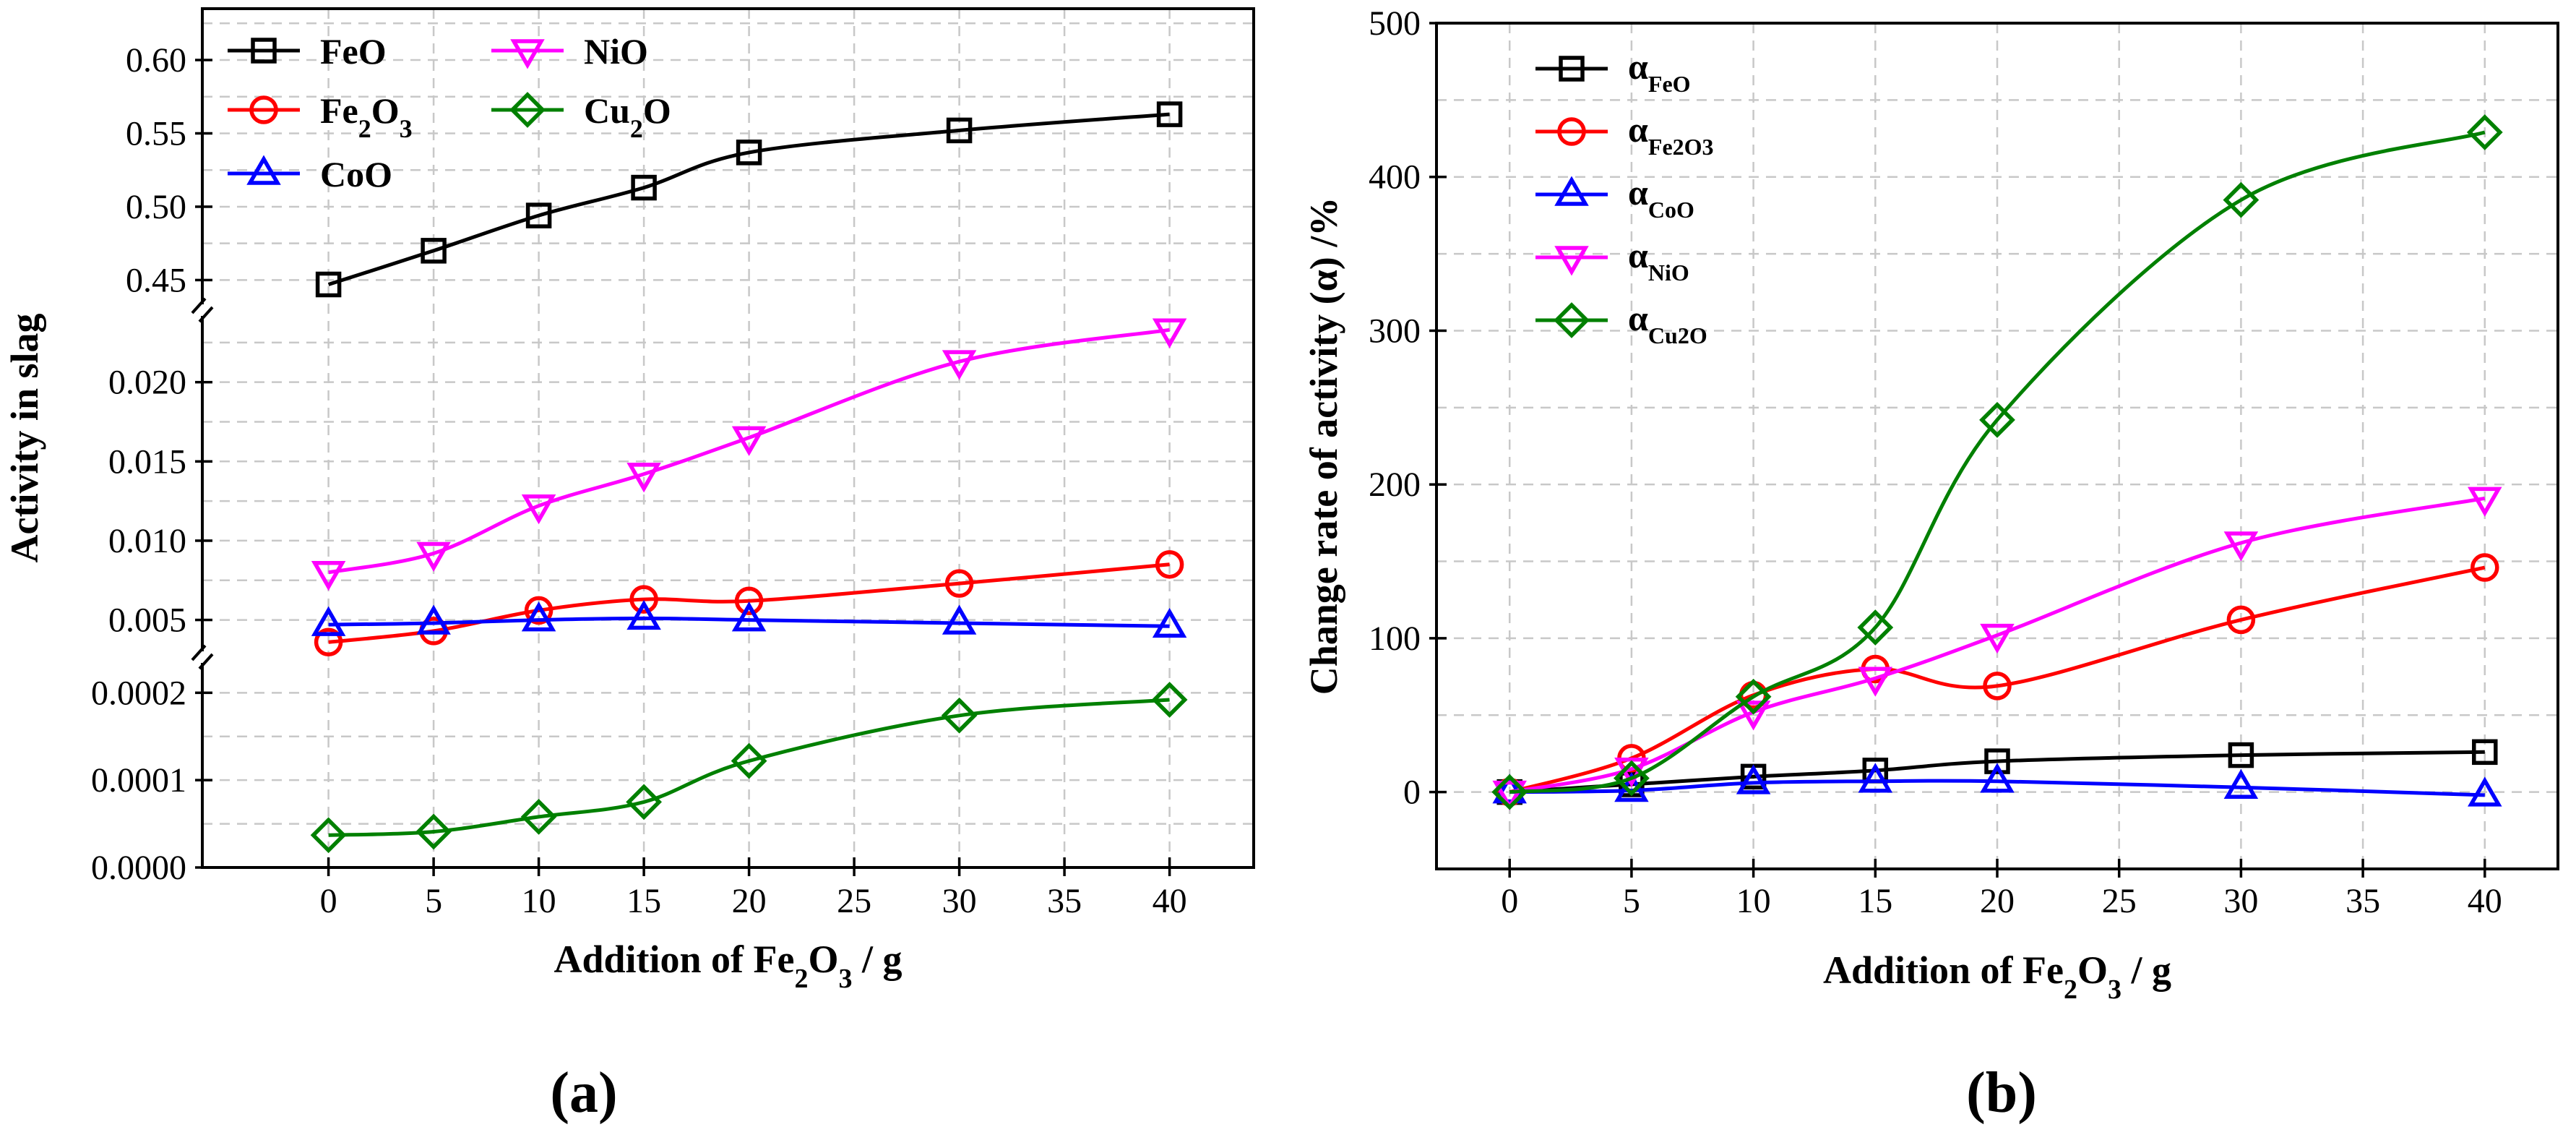 The image size is (2576, 1127). I want to click on a-legend-label-nio: NiO, so click(616, 51).